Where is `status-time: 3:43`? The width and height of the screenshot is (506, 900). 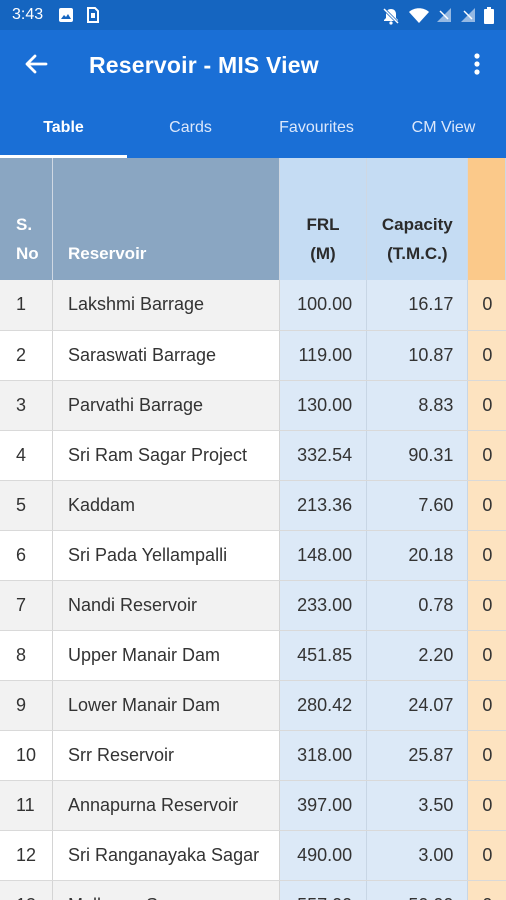
status-time: 3:43 is located at coordinates (28, 14).